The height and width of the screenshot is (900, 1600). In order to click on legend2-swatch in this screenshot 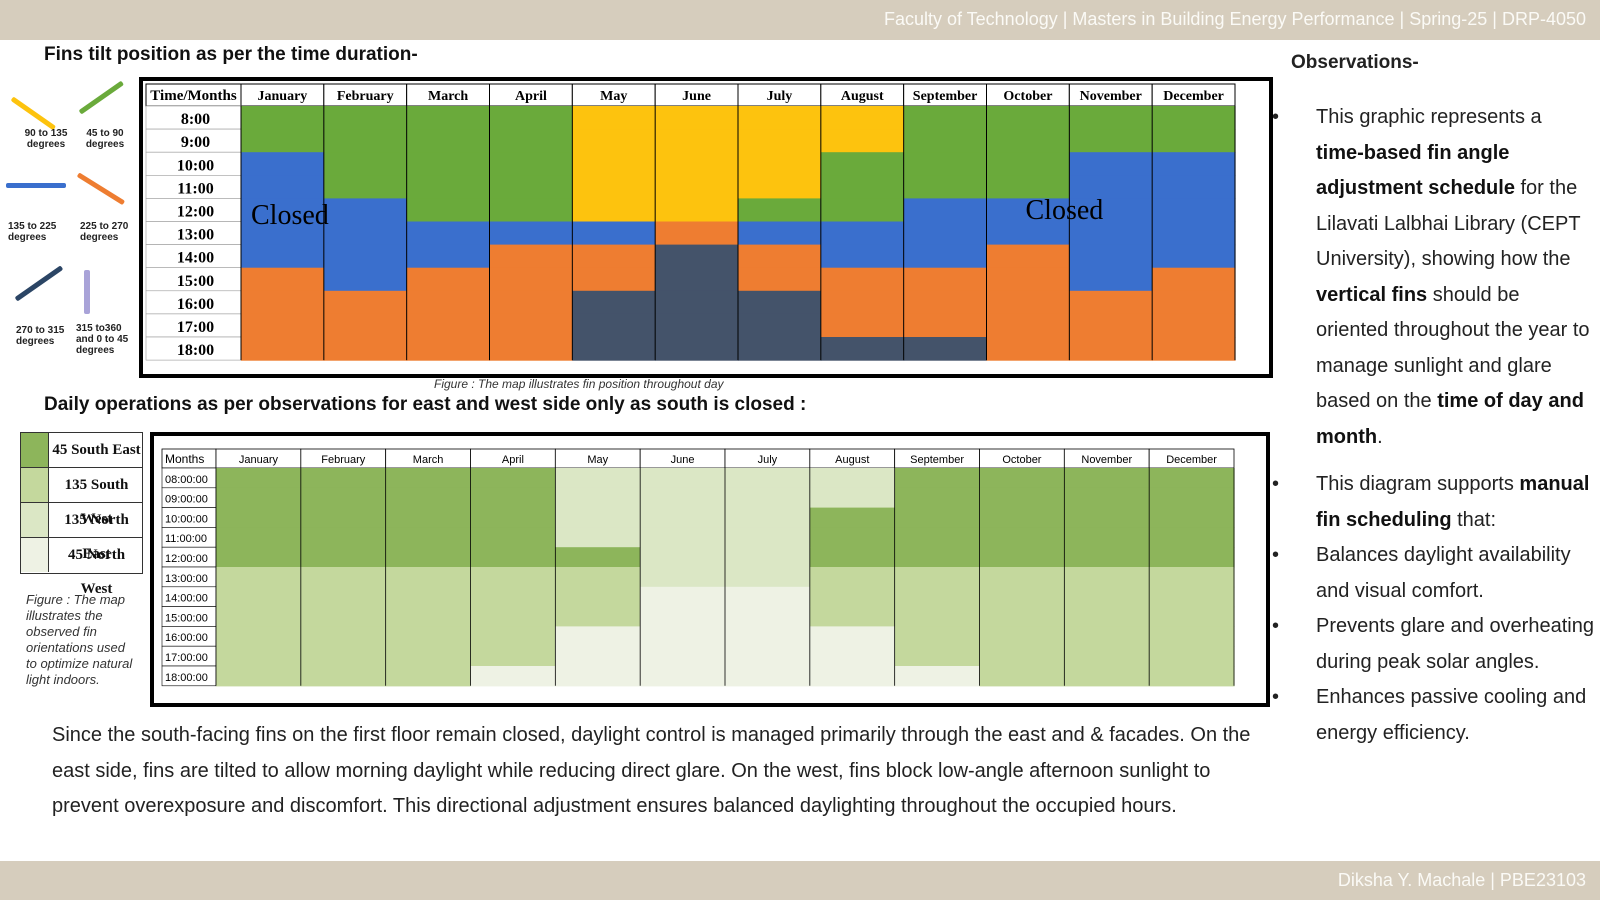, I will do `click(35, 555)`.